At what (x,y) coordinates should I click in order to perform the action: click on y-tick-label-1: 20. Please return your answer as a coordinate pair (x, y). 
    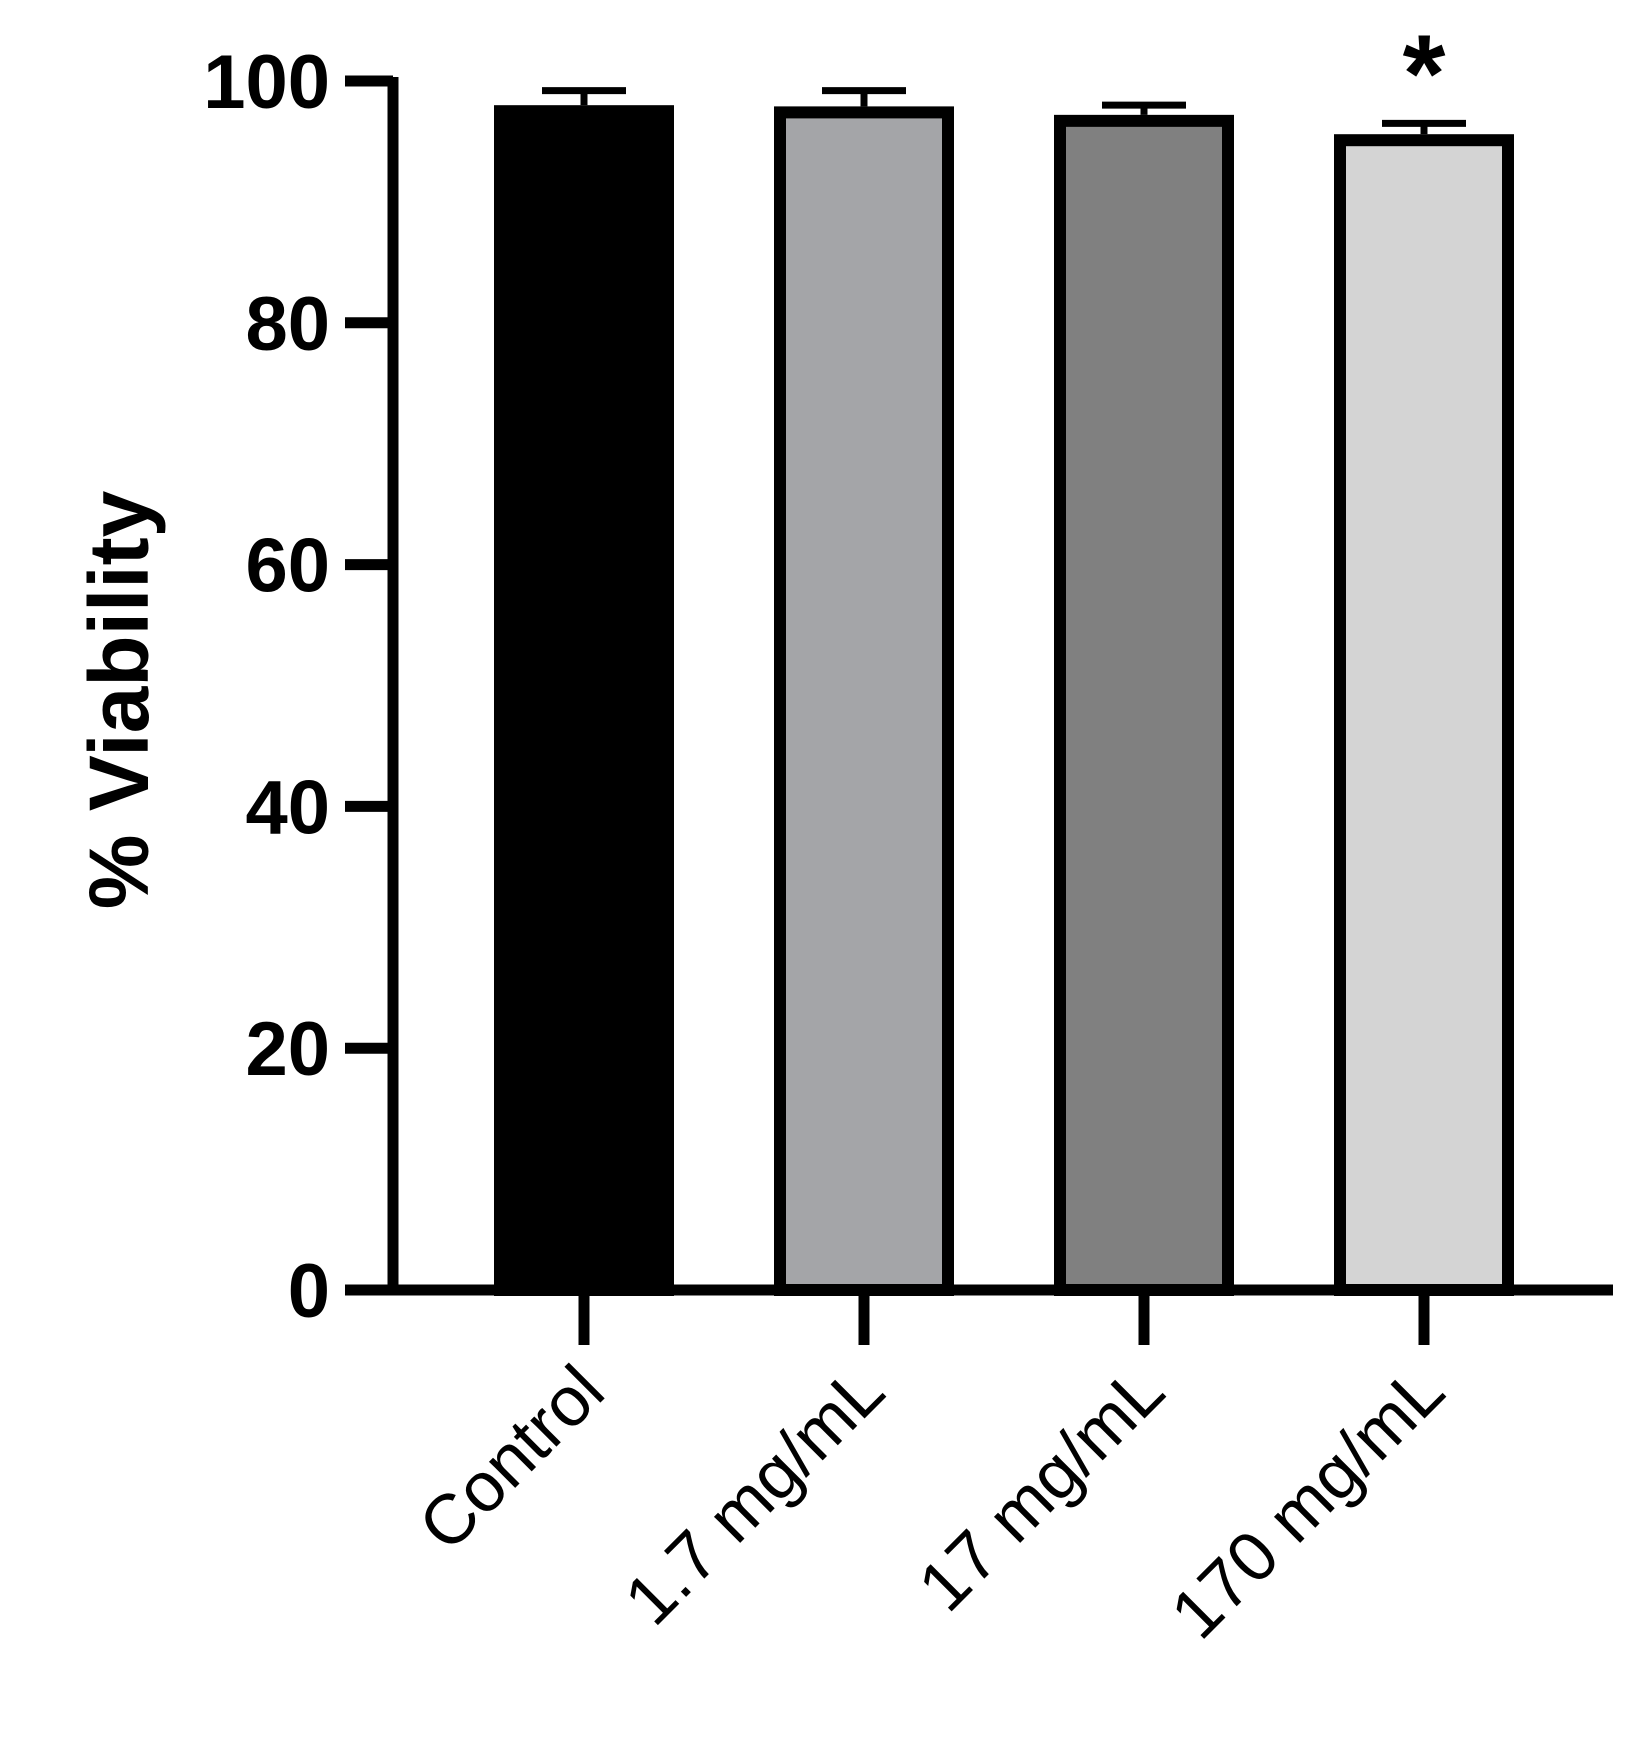
    Looking at the image, I should click on (287, 1049).